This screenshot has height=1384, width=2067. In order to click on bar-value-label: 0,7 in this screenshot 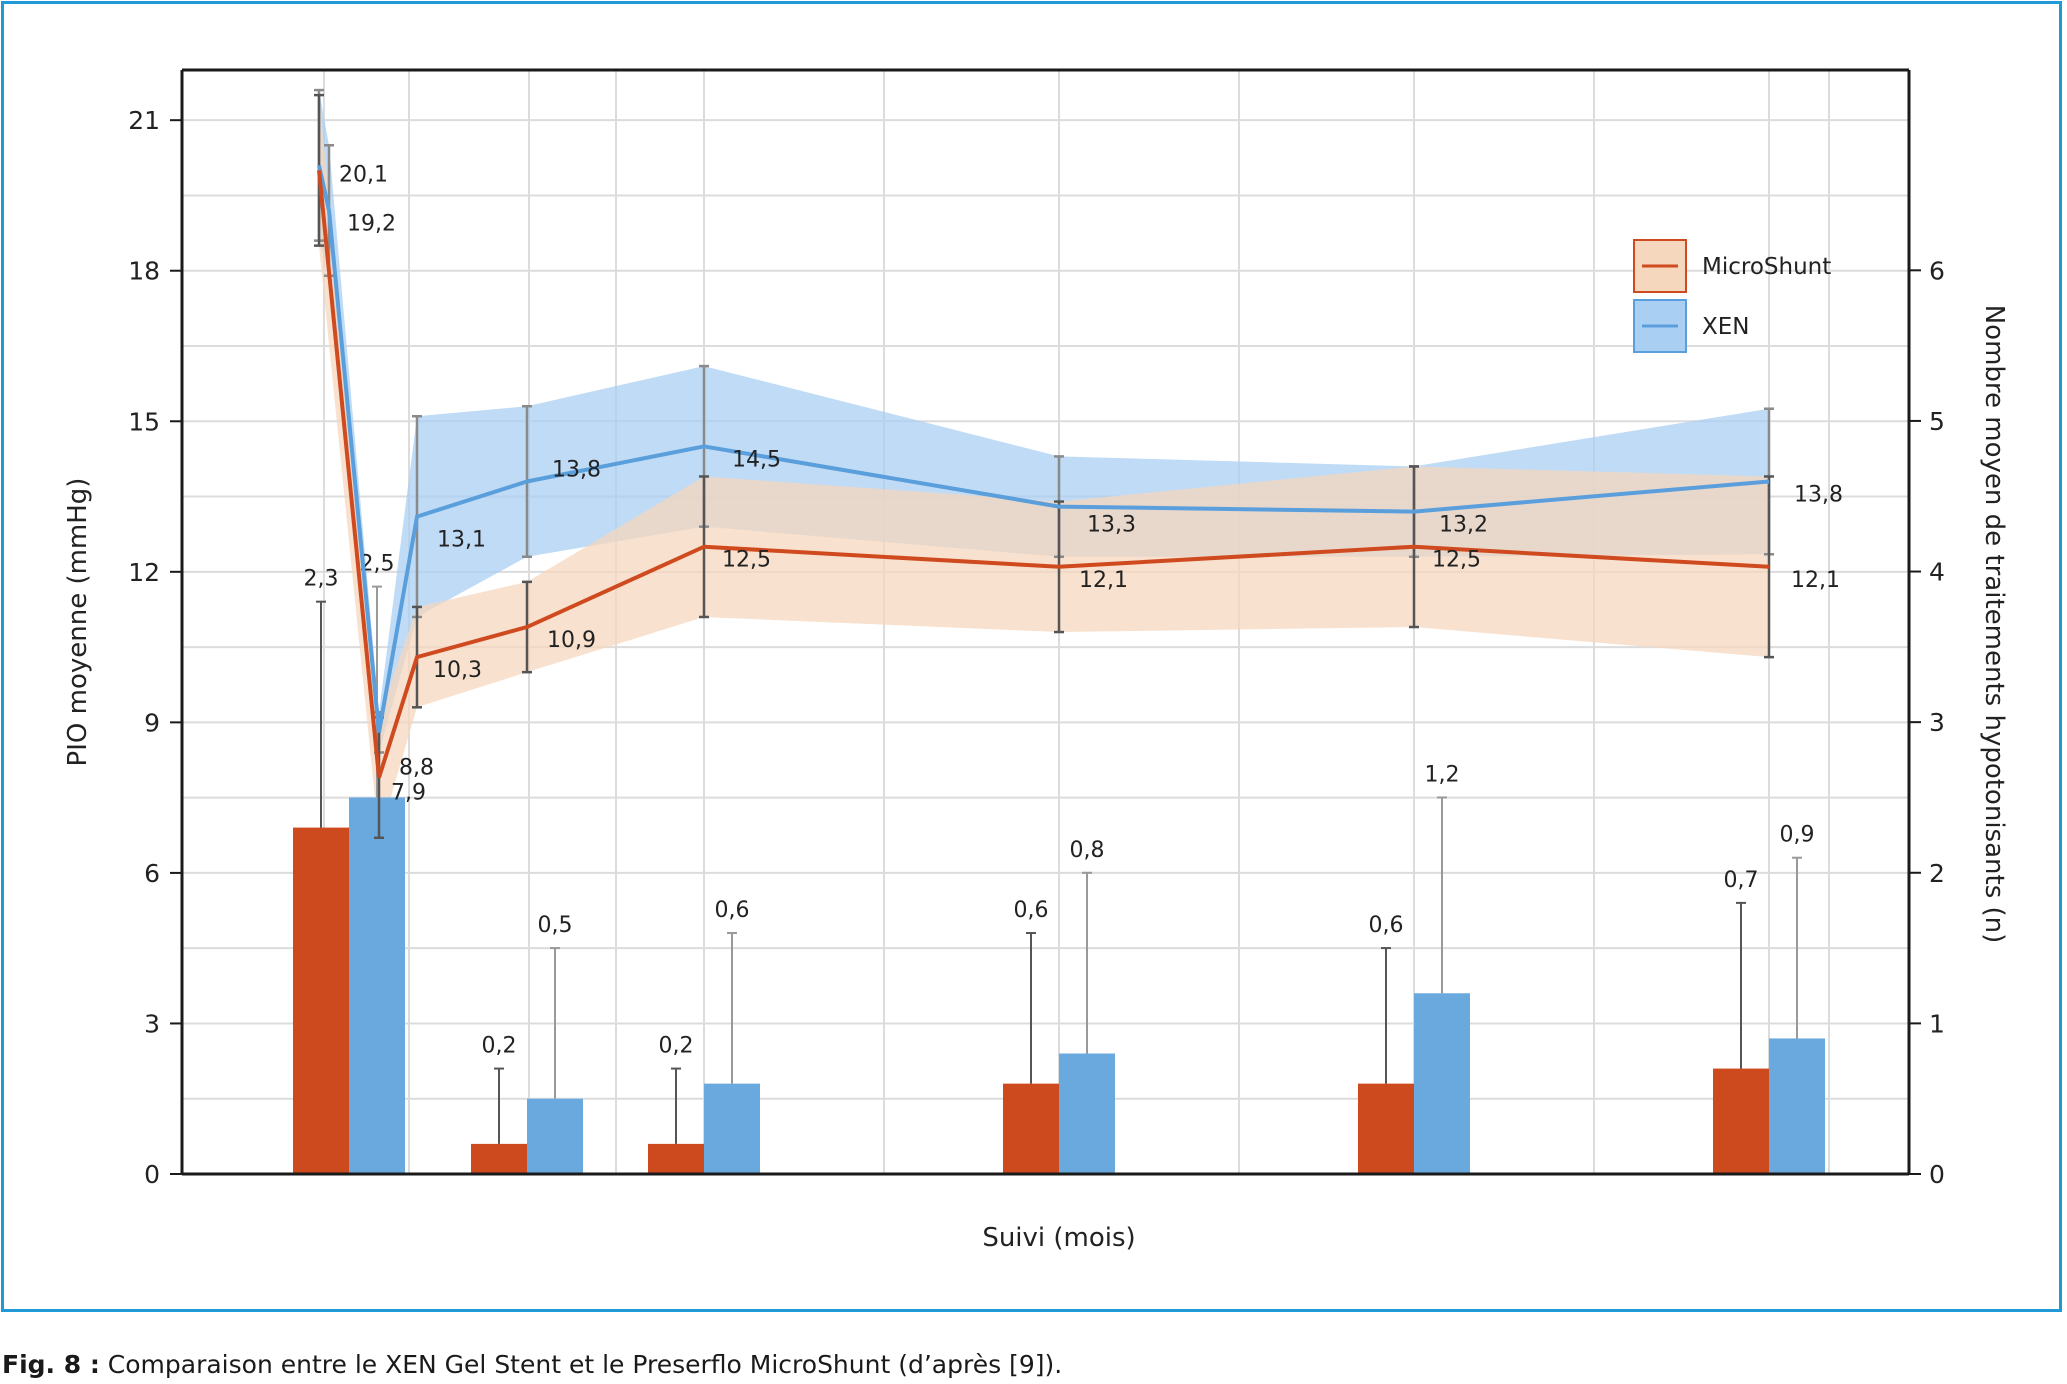, I will do `click(1741, 880)`.